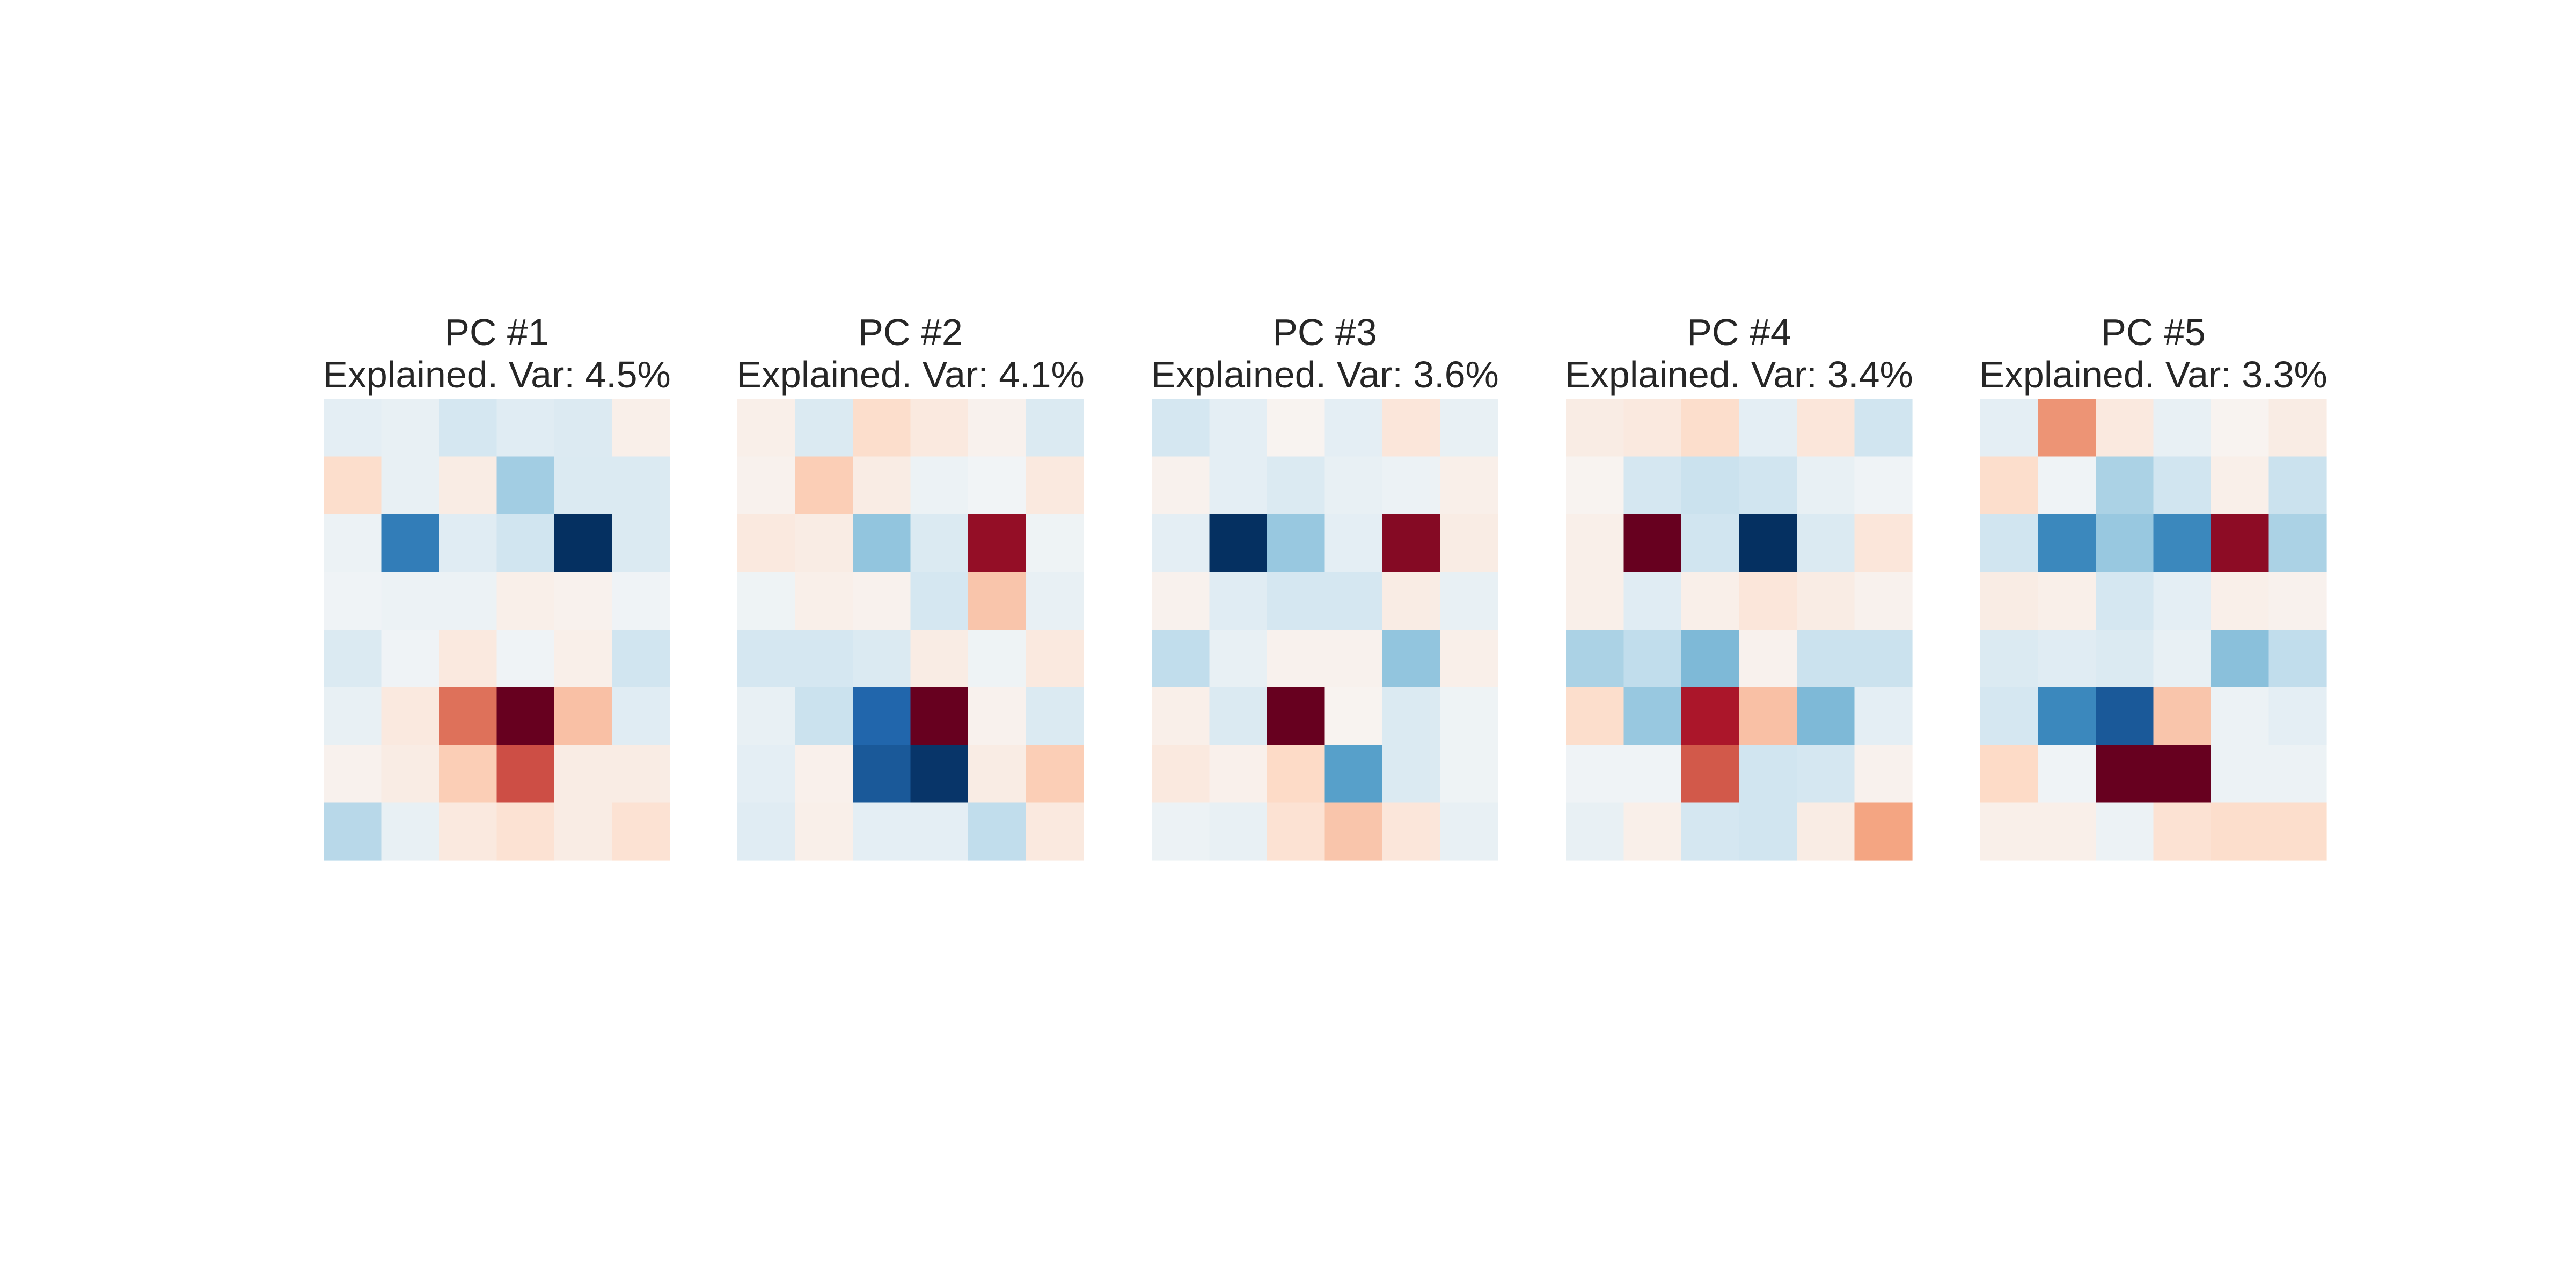 The width and height of the screenshot is (2576, 1288). Describe the element at coordinates (583, 831) in the screenshot. I see `heatmap-cell-r8-c5` at that location.